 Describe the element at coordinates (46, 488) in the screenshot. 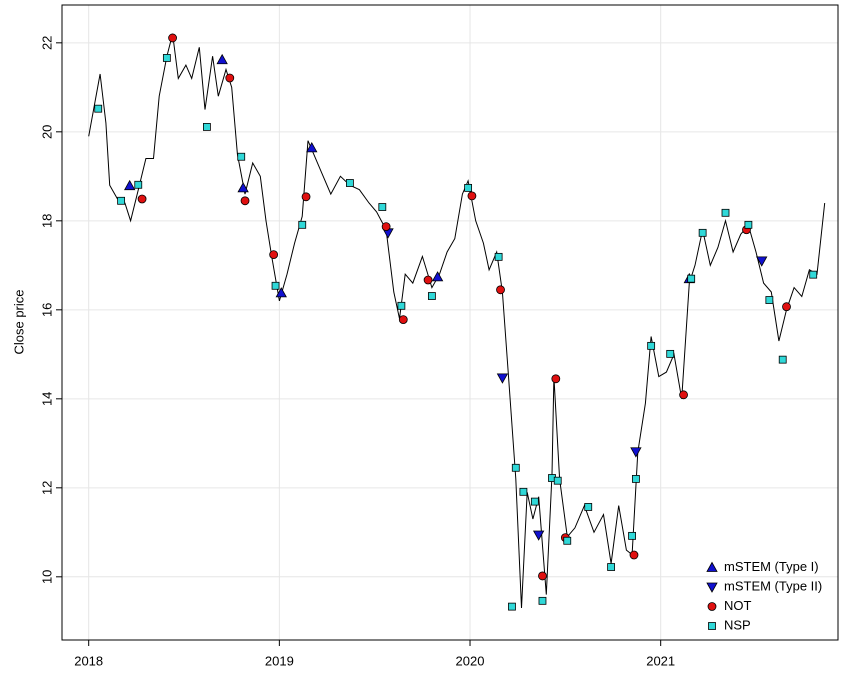

I see `y-tick-label: 12` at that location.